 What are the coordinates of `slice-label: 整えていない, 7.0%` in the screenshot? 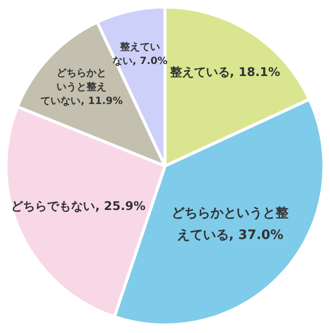 It's located at (140, 53).